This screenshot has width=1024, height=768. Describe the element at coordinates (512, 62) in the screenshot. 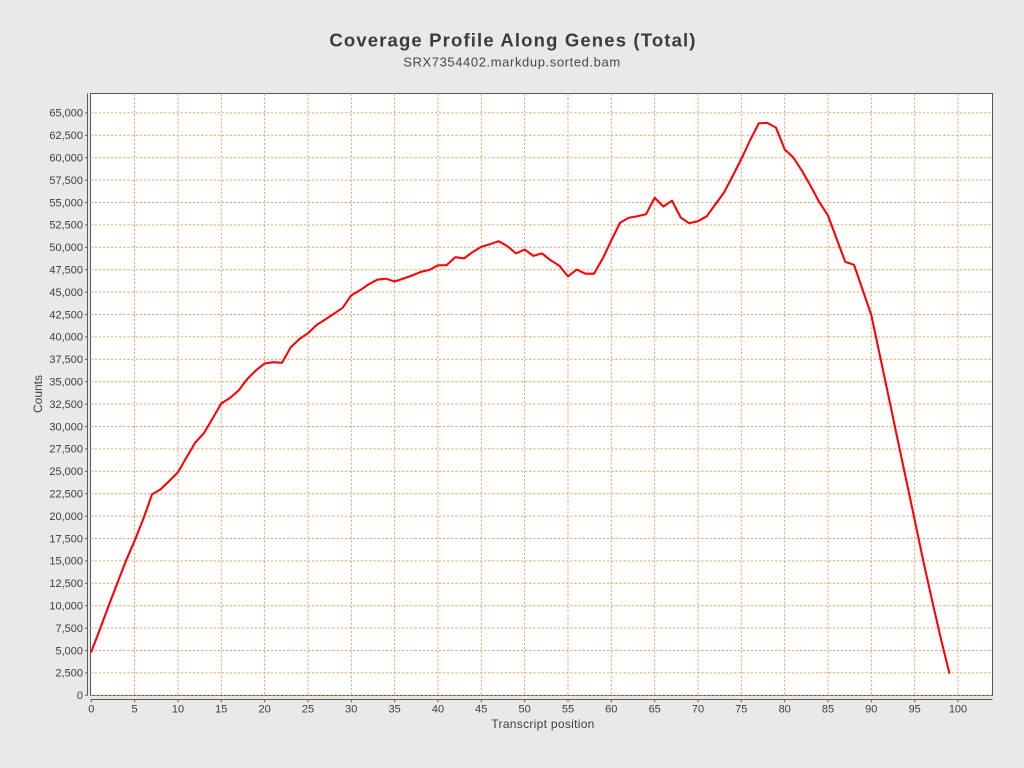

I see `svg-text: SRX7354402.markdup.sorted.bam` at that location.